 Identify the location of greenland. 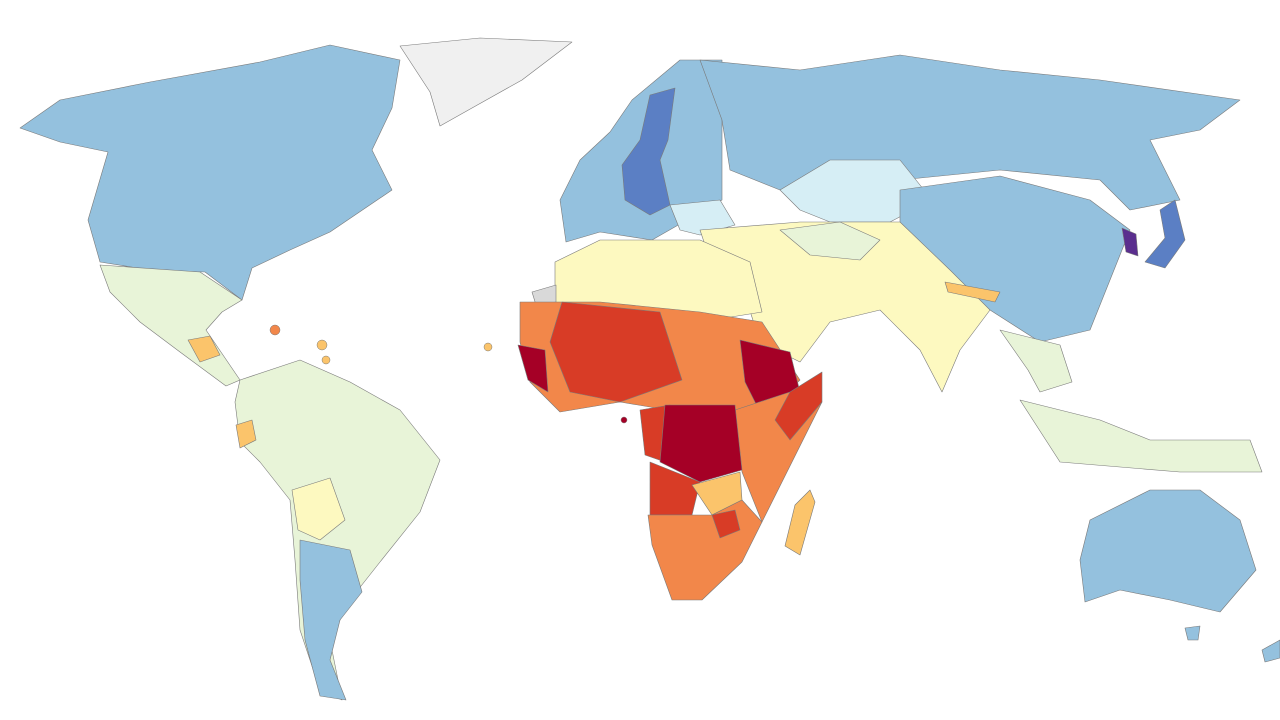
(486, 82).